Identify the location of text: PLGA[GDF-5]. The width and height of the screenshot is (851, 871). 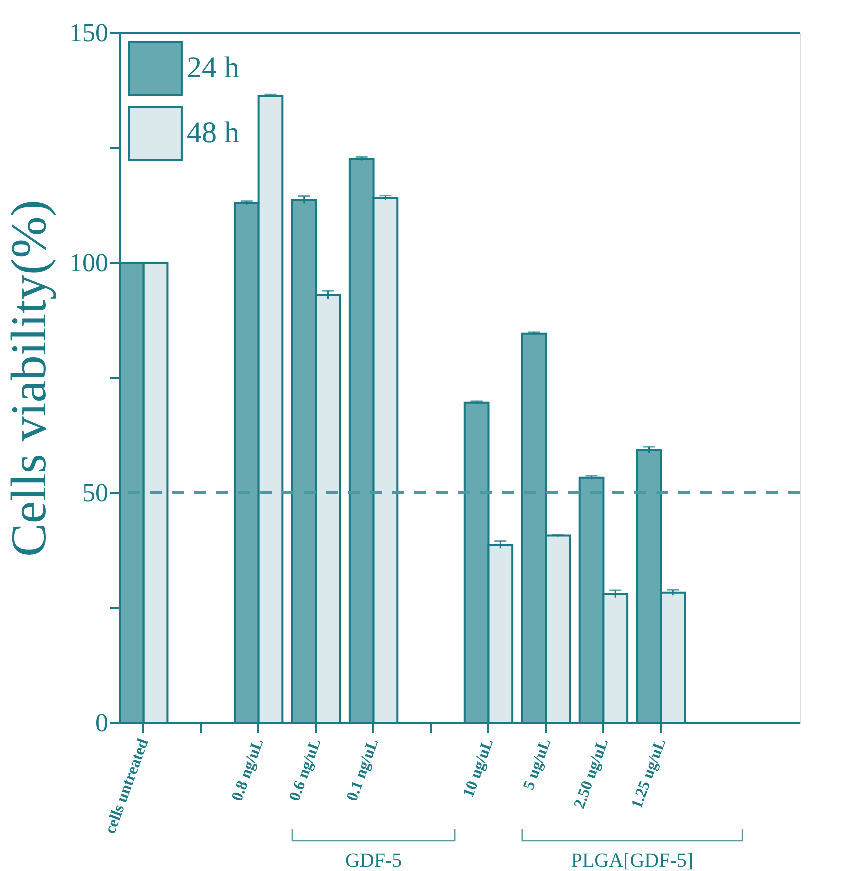
(632, 860).